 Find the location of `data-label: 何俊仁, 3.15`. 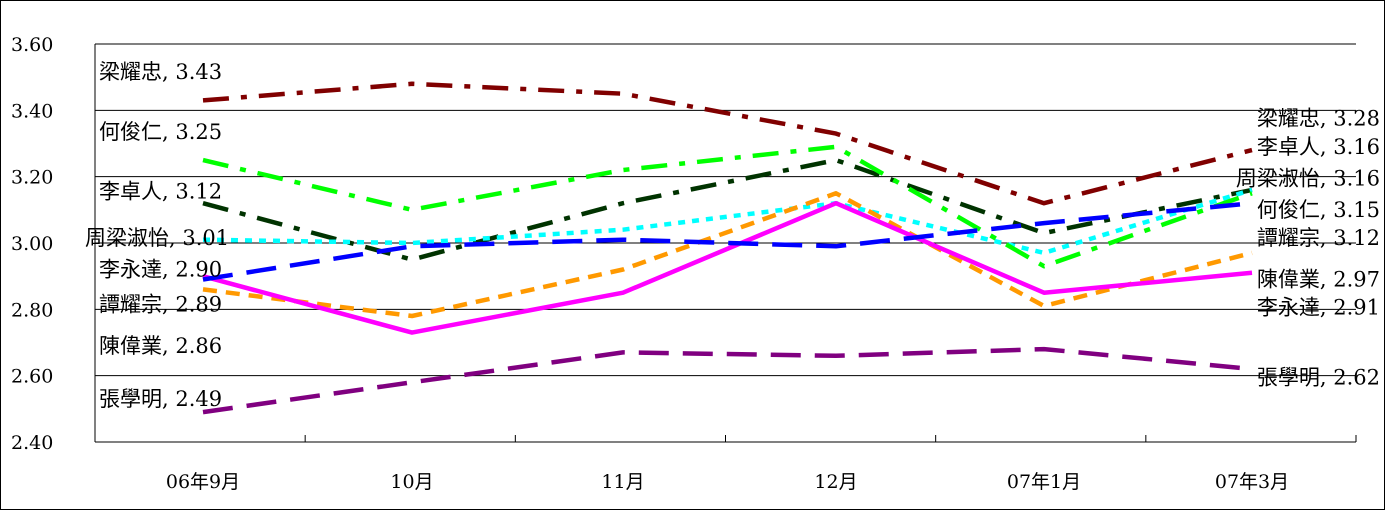

data-label: 何俊仁, 3.15 is located at coordinates (1318, 210).